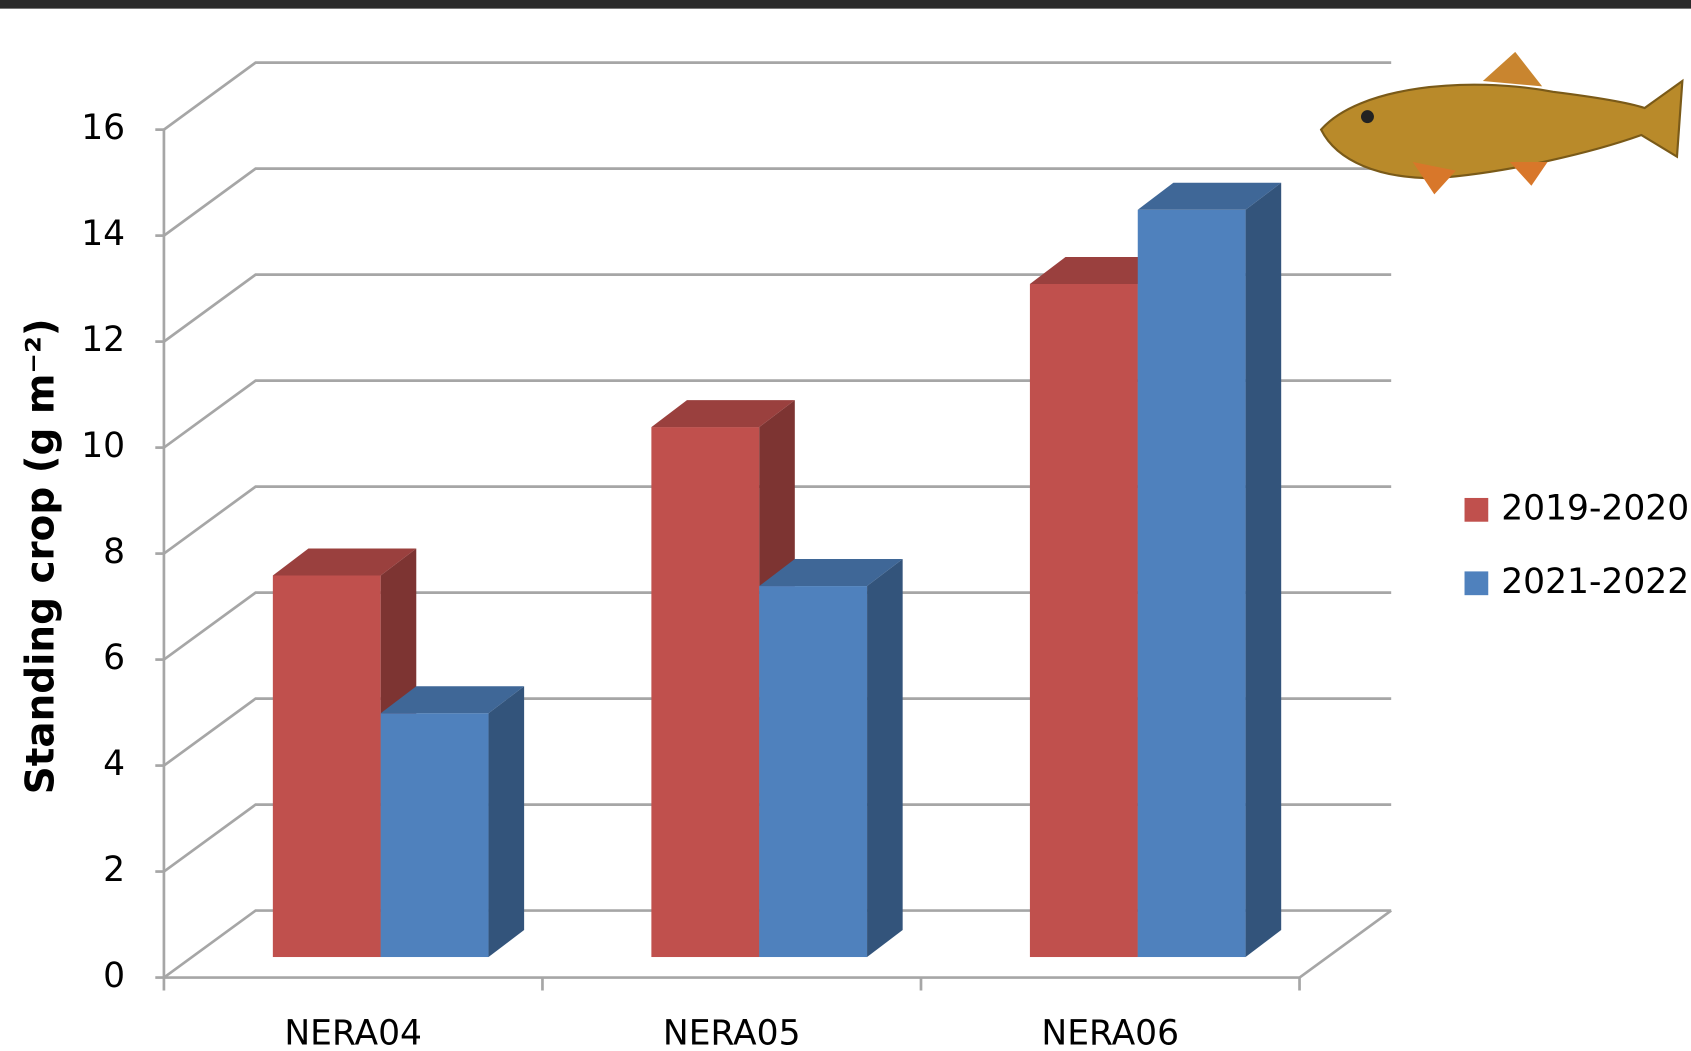 The image size is (1691, 1051). What do you see at coordinates (732, 1032) in the screenshot?
I see `x-tick-label: NERA05` at bounding box center [732, 1032].